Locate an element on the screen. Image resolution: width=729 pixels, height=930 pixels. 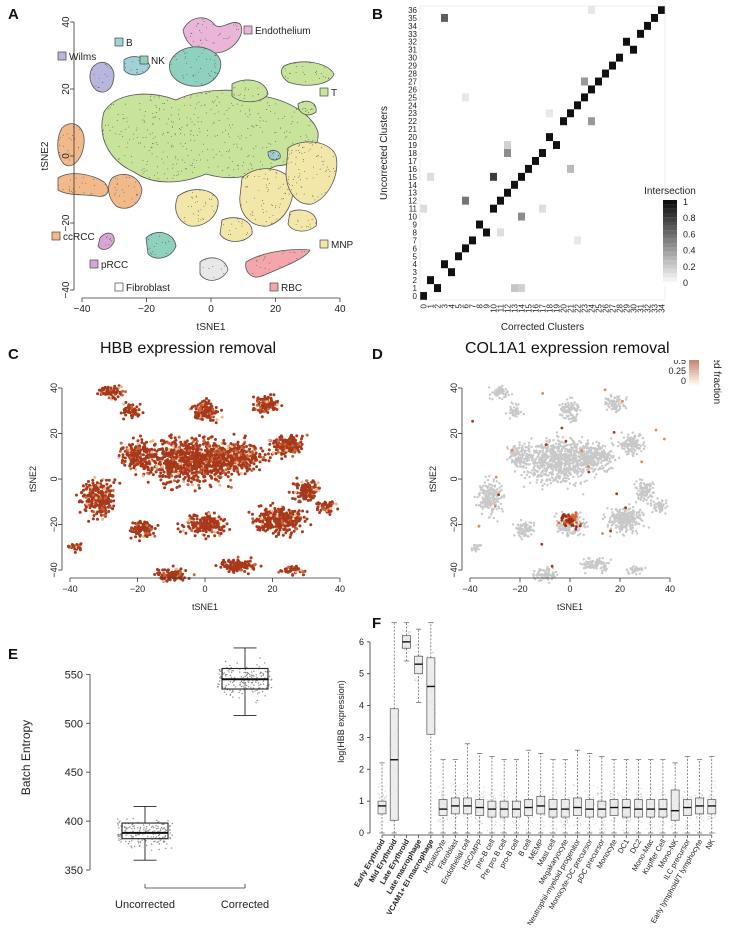
heatmap-cell is located at coordinates (570, 113).